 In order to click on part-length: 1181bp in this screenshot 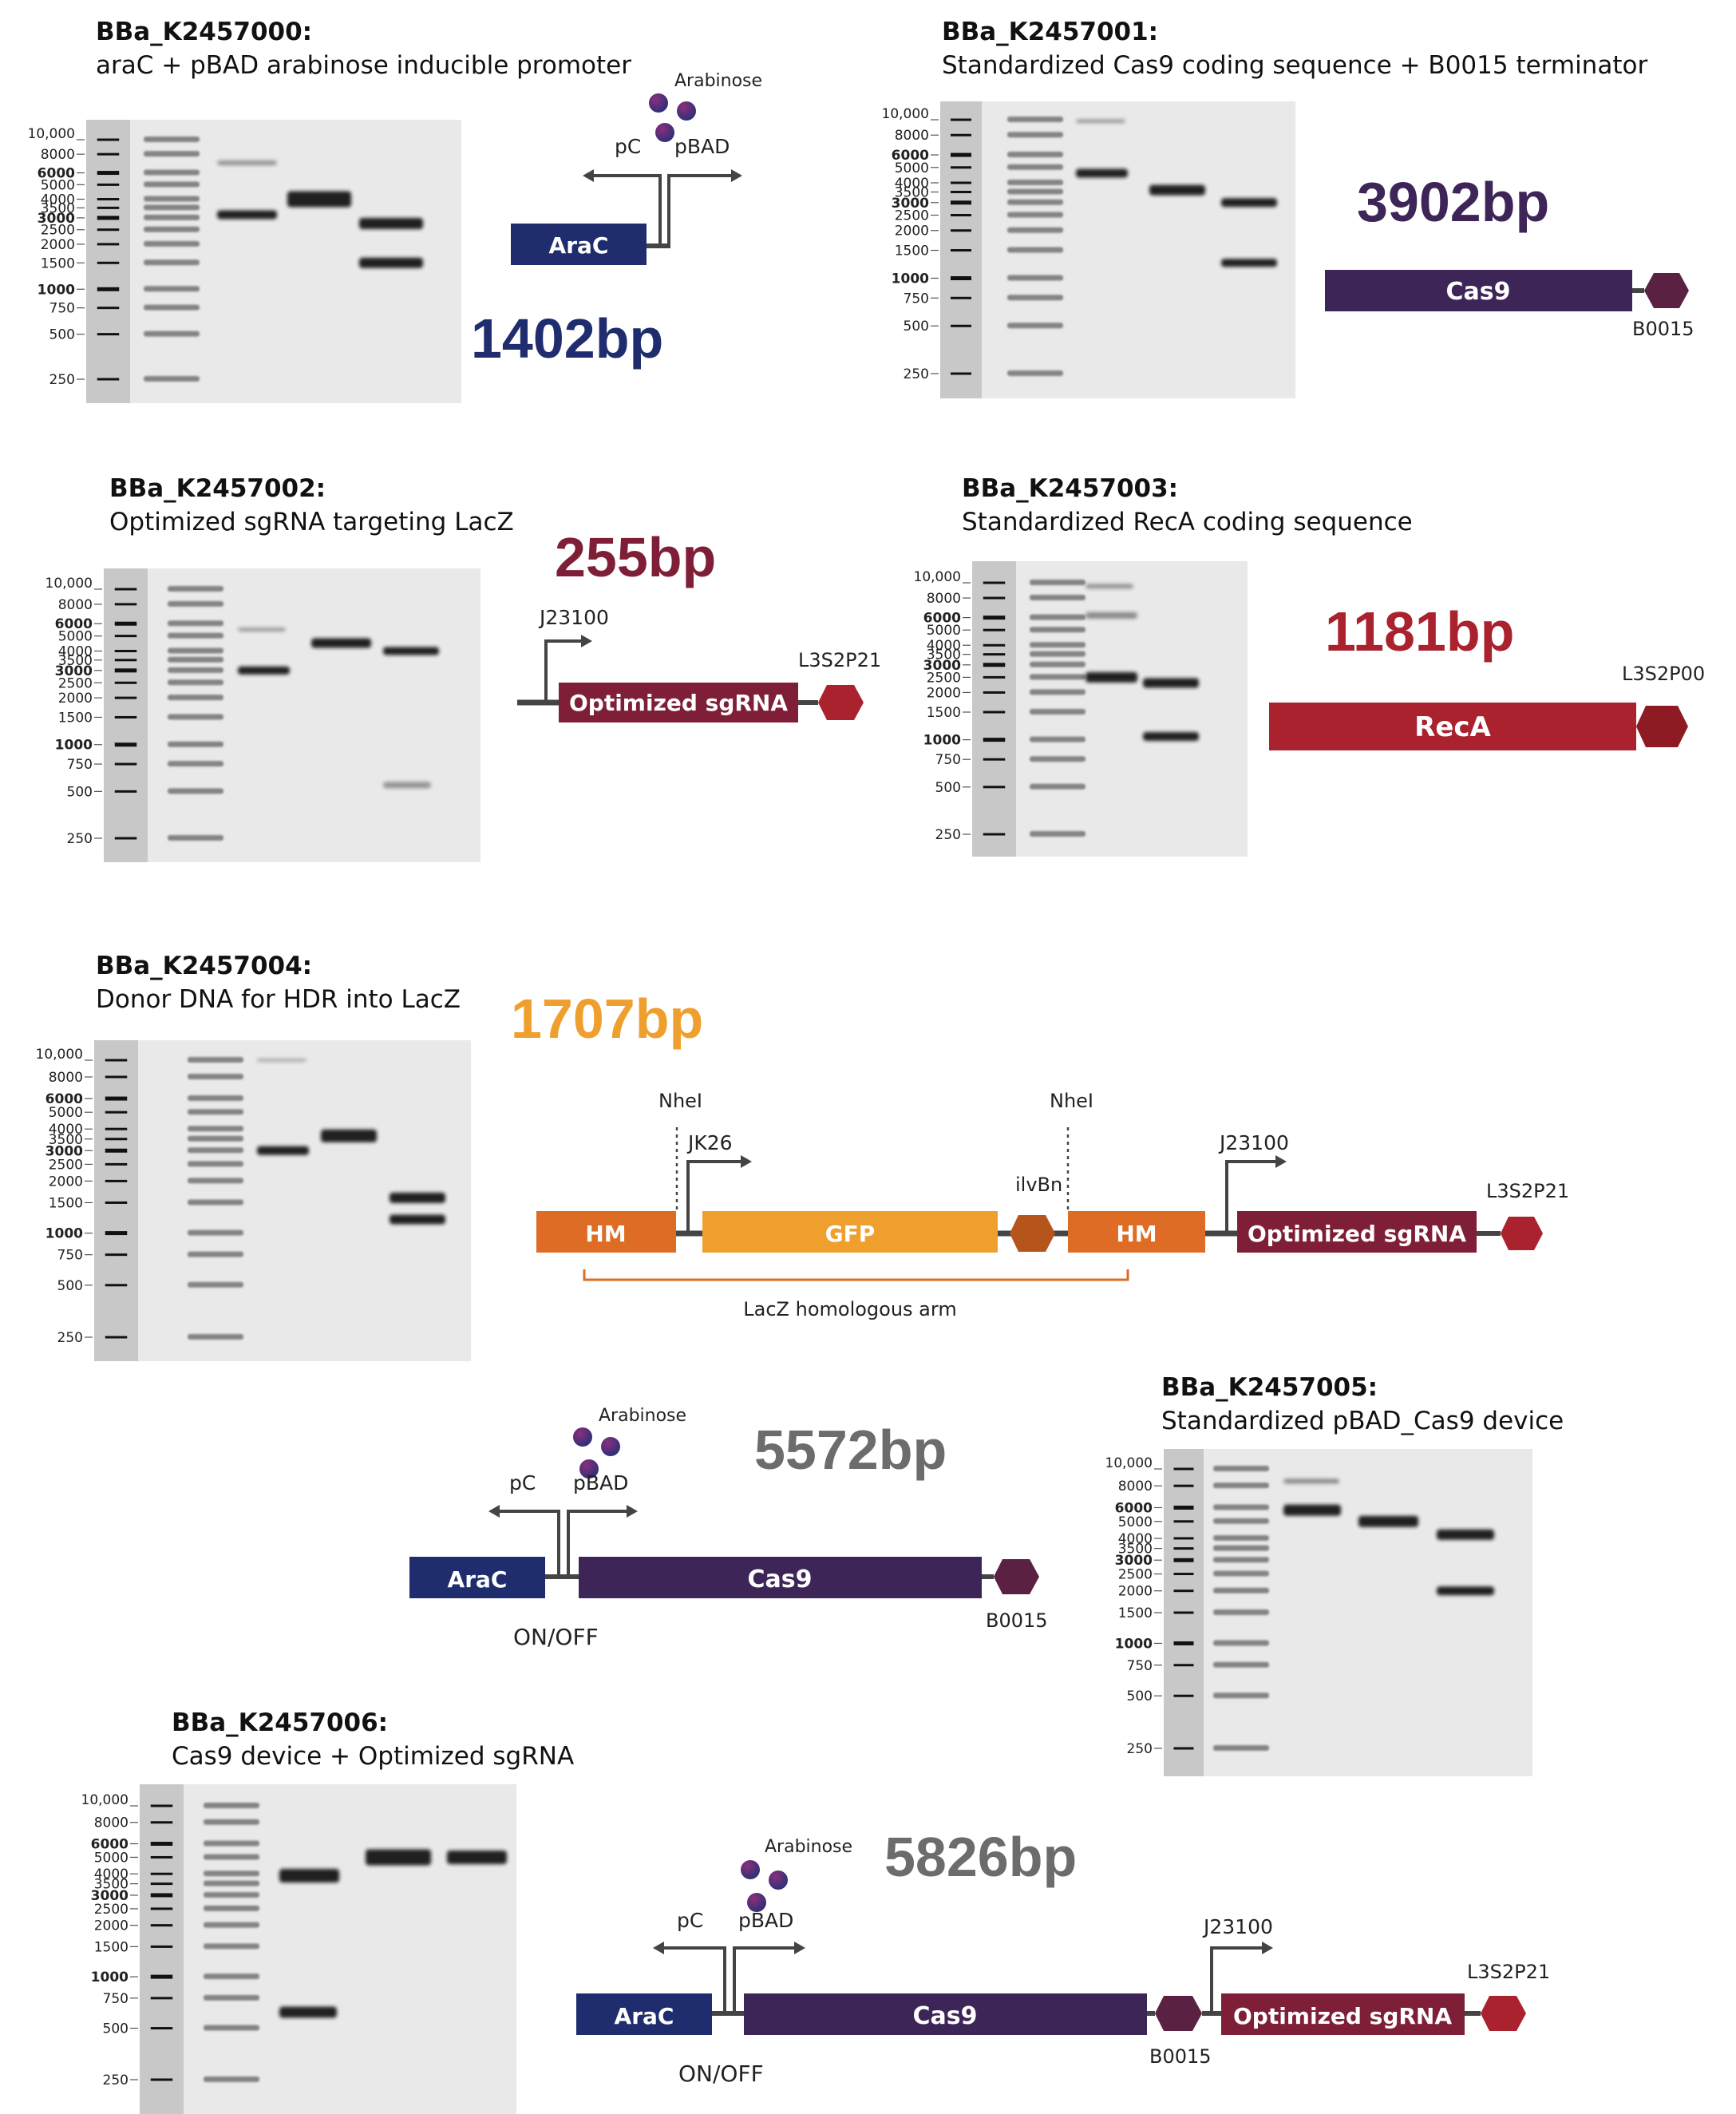, I will do `click(1419, 631)`.